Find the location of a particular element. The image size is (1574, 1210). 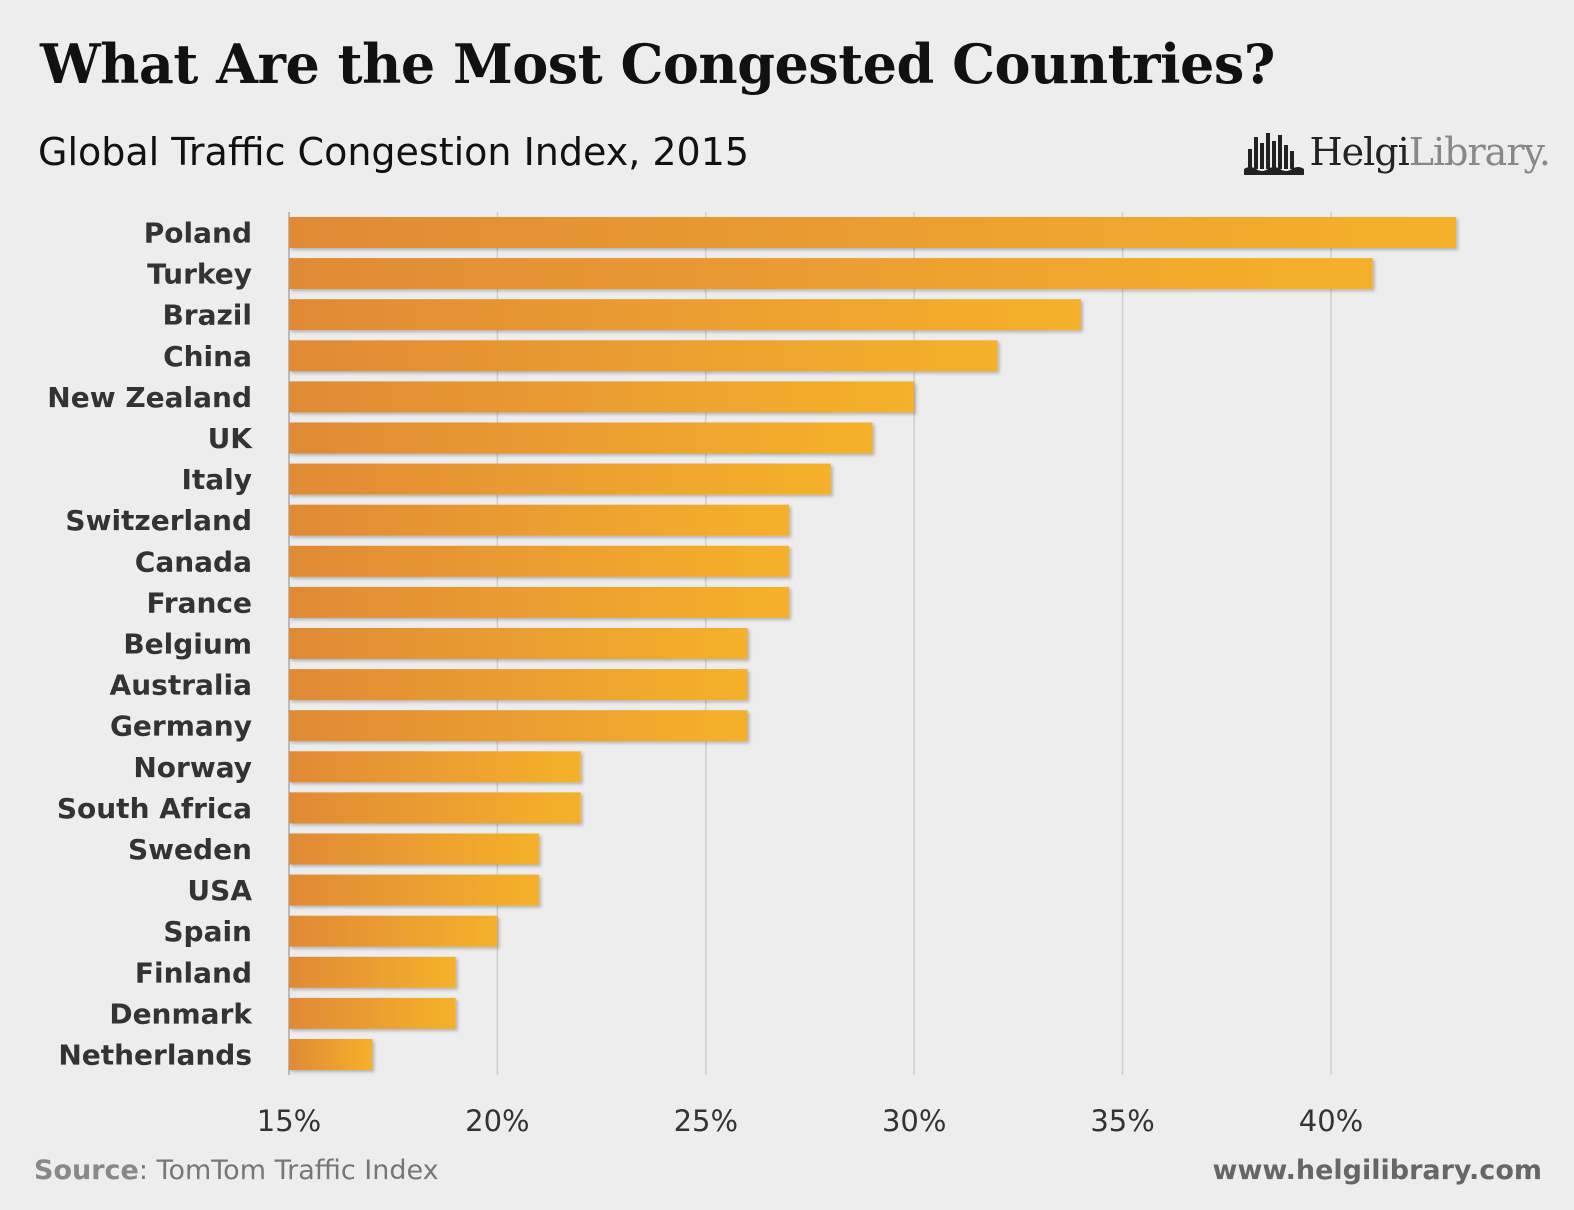

bar-canada is located at coordinates (539, 561).